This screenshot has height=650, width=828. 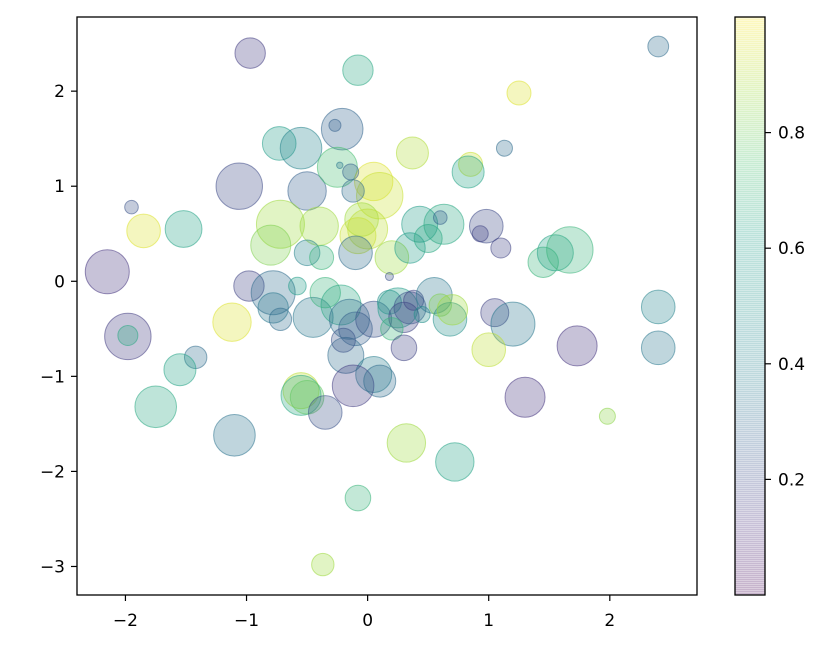 I want to click on y-tick-label: 1, so click(x=59, y=187).